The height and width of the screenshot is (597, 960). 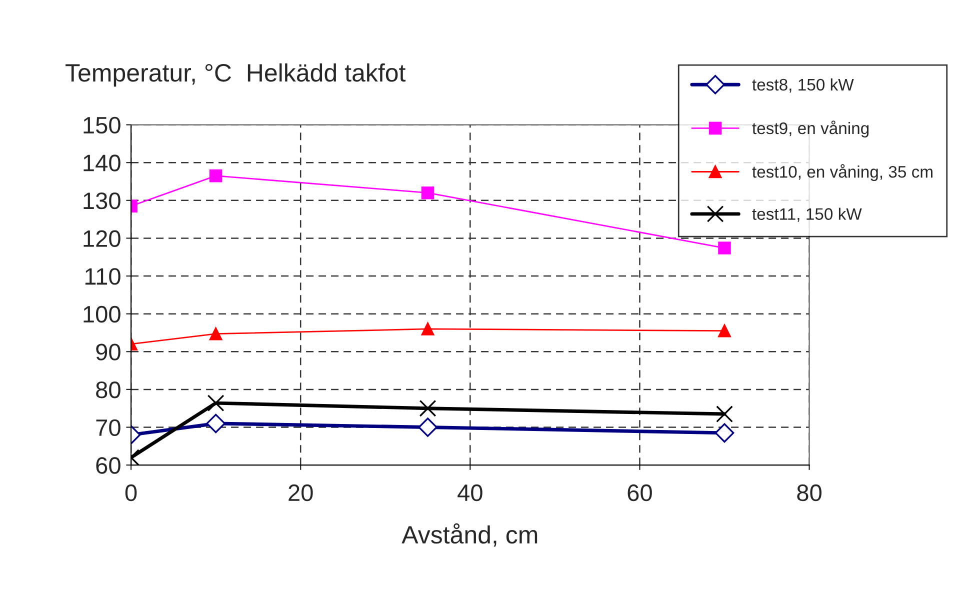 I want to click on legend-label: test8, 150 kW, so click(x=803, y=85).